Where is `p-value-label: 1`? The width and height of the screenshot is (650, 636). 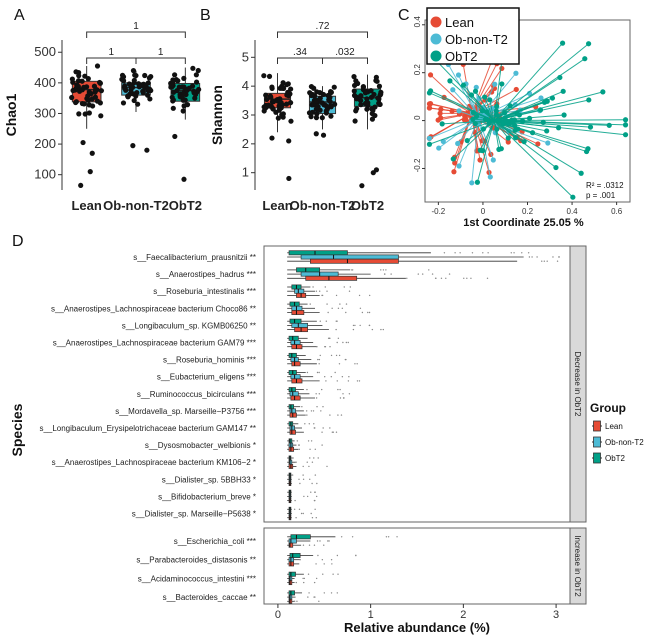
p-value-label: 1 is located at coordinates (136, 26).